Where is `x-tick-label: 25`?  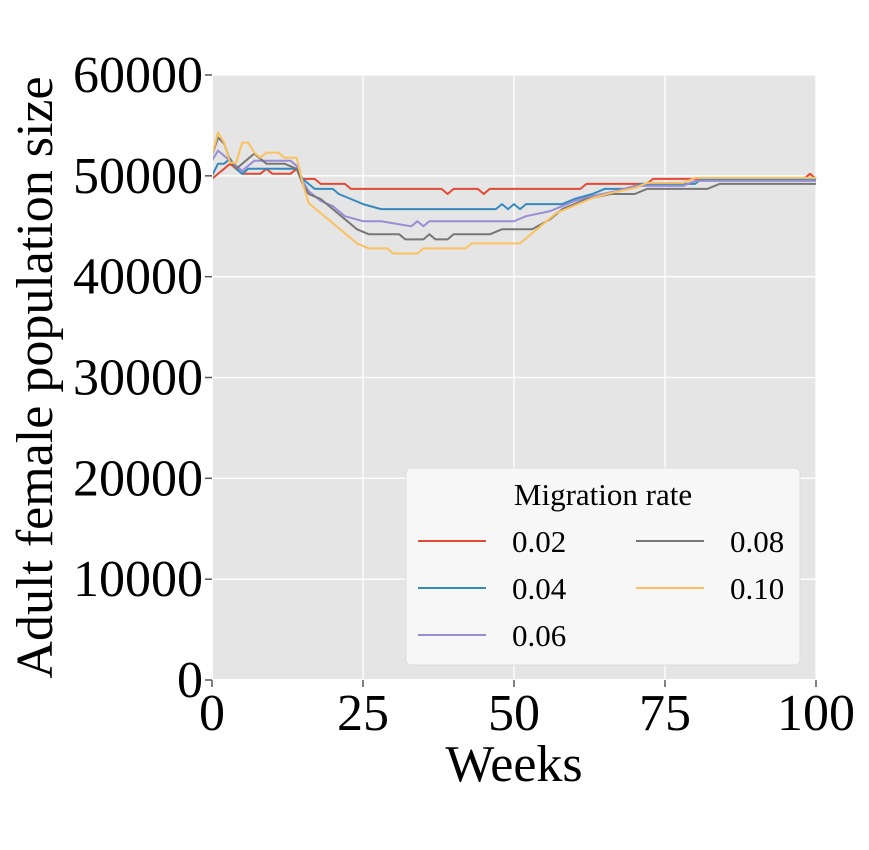
x-tick-label: 25 is located at coordinates (363, 713).